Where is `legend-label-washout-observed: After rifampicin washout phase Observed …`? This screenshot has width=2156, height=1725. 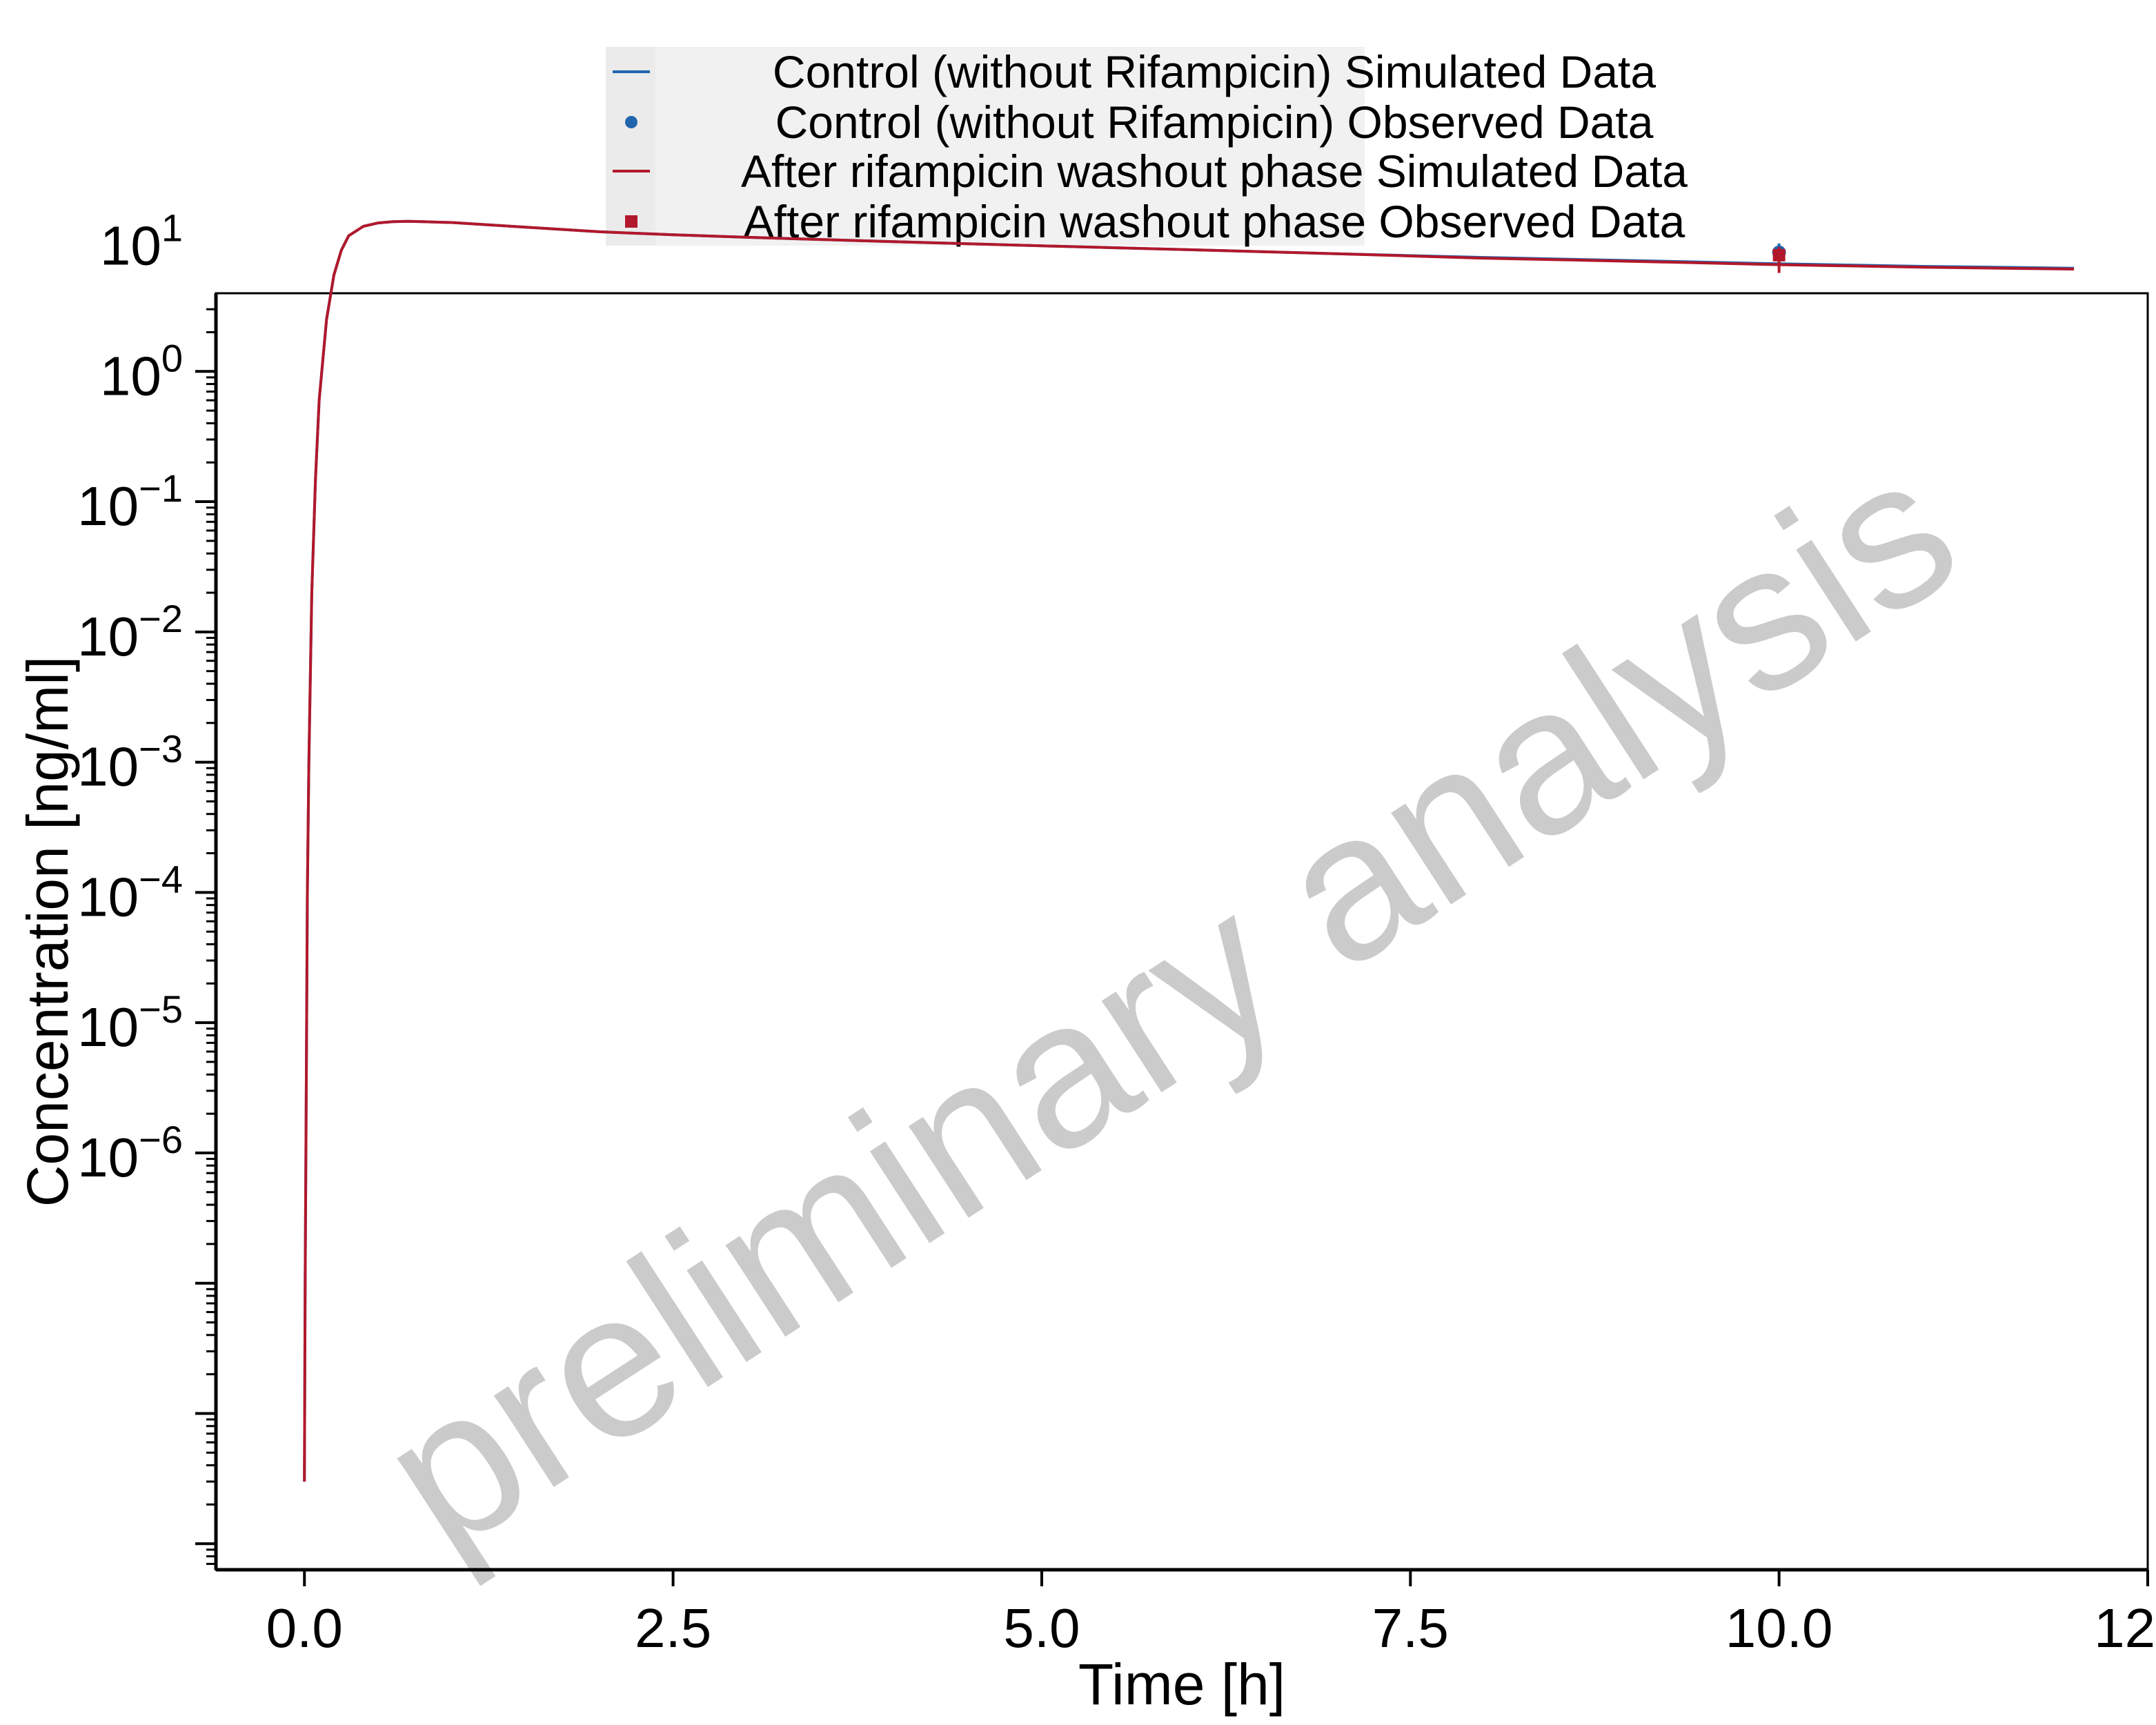
legend-label-washout-observed: After rifampicin washout phase Observed … is located at coordinates (1214, 221).